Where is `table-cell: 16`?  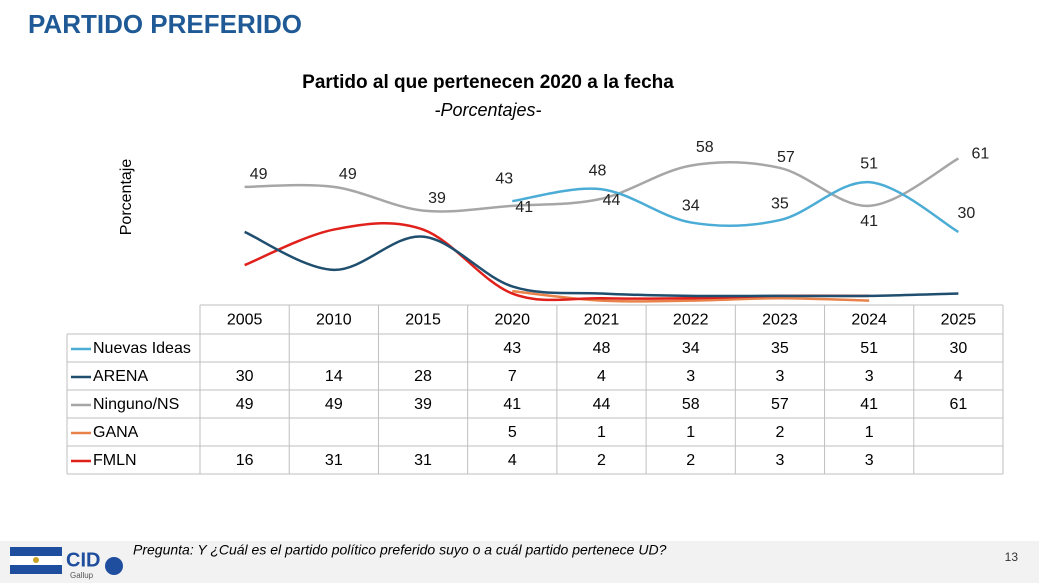
table-cell: 16 is located at coordinates (245, 460).